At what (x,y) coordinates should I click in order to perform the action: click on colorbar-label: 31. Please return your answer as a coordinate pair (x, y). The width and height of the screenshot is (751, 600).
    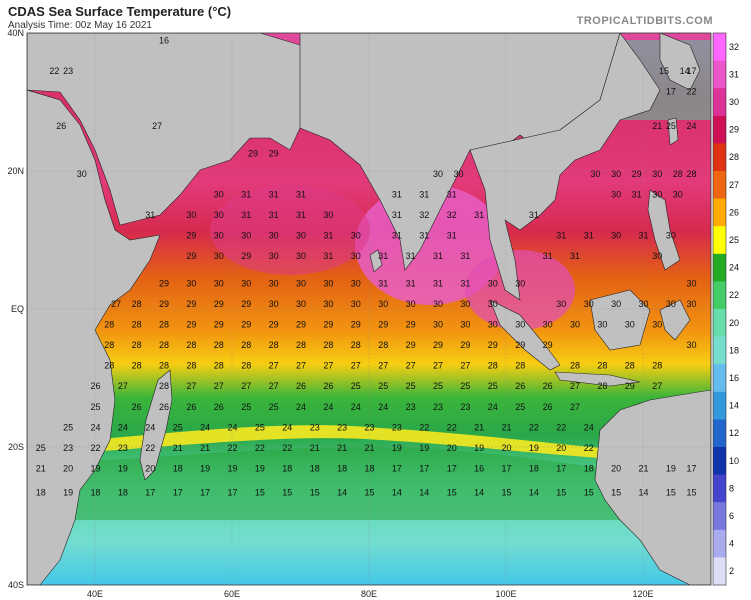
    Looking at the image, I should click on (734, 74).